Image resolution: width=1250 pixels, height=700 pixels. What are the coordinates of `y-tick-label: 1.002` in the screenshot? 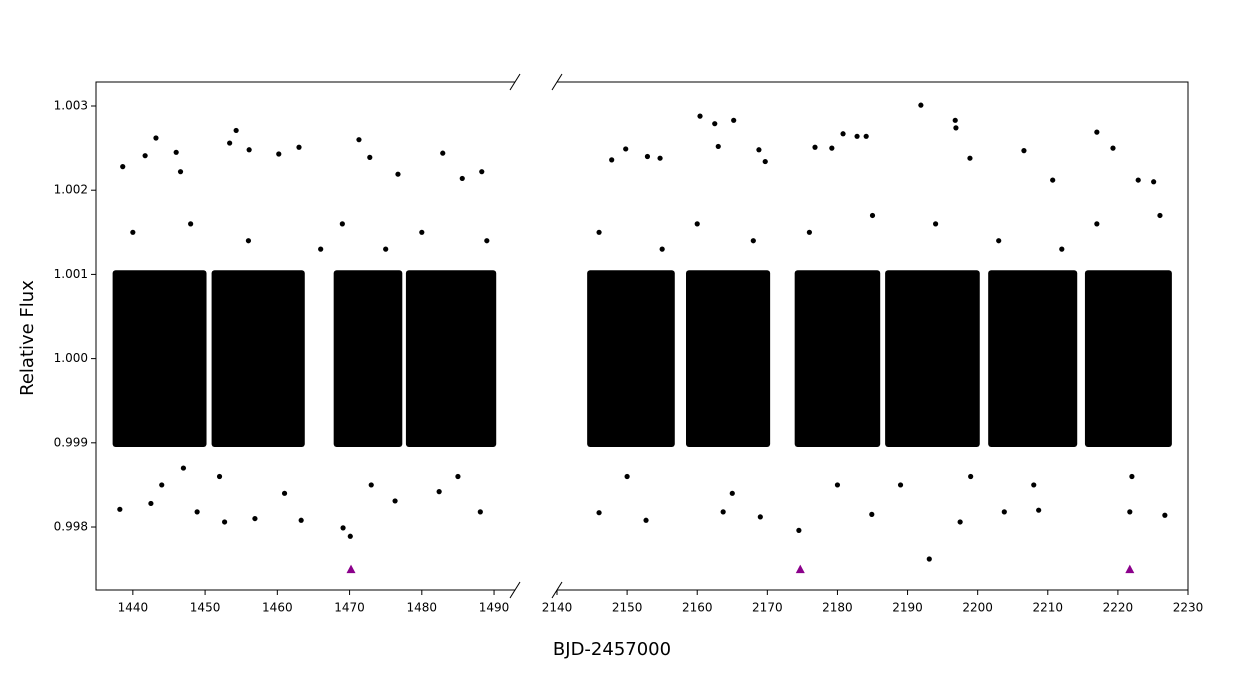 It's located at (71, 190).